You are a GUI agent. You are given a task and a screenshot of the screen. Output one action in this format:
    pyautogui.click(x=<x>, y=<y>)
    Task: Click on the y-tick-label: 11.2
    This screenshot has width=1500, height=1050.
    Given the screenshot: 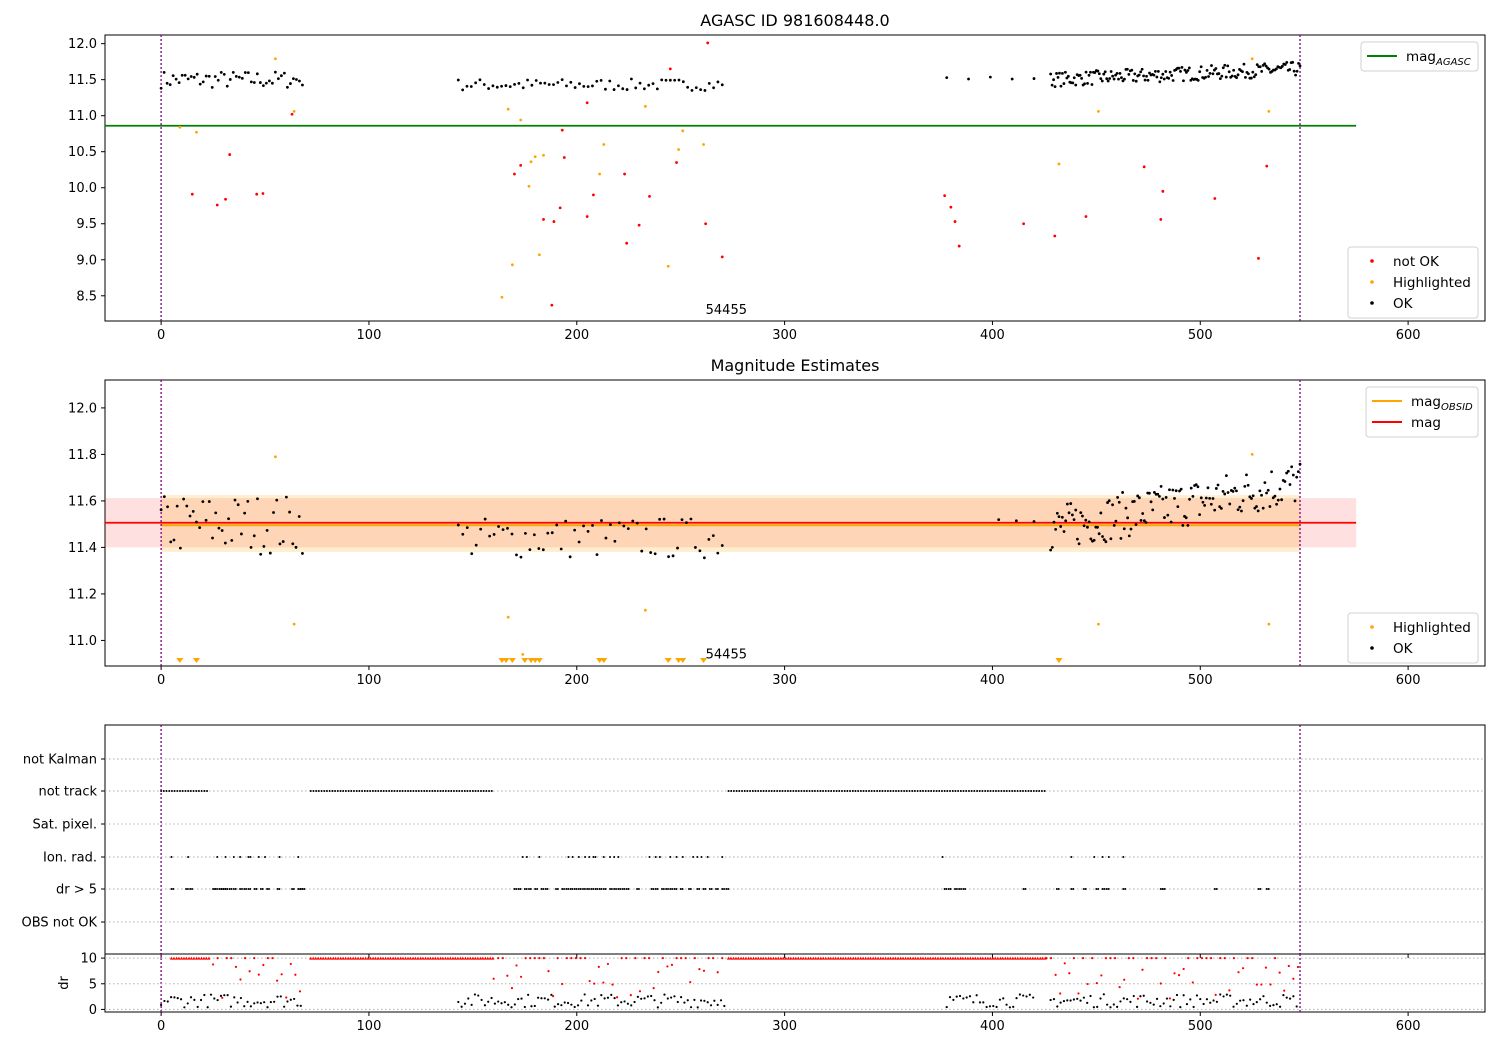 What is the action you would take?
    pyautogui.click(x=82, y=594)
    